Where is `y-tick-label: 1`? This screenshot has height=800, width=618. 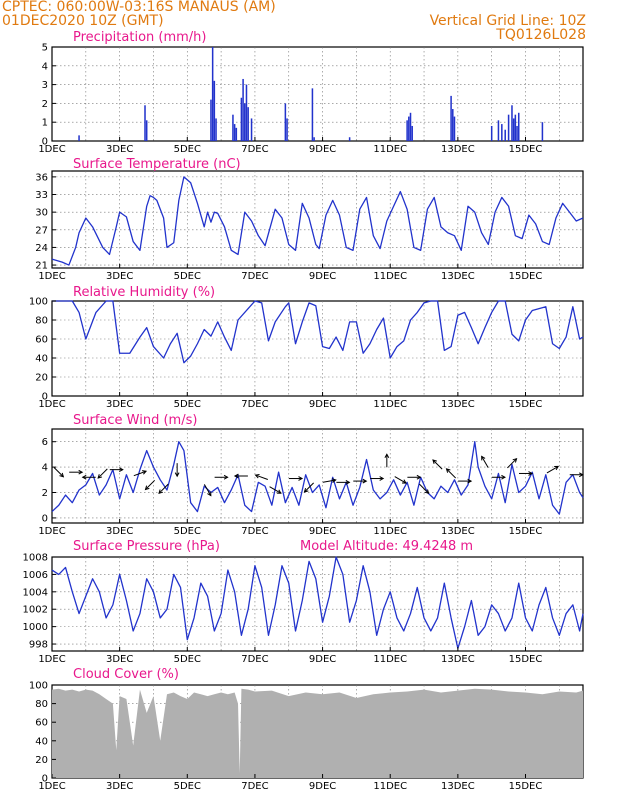 y-tick-label: 1 is located at coordinates (45, 123).